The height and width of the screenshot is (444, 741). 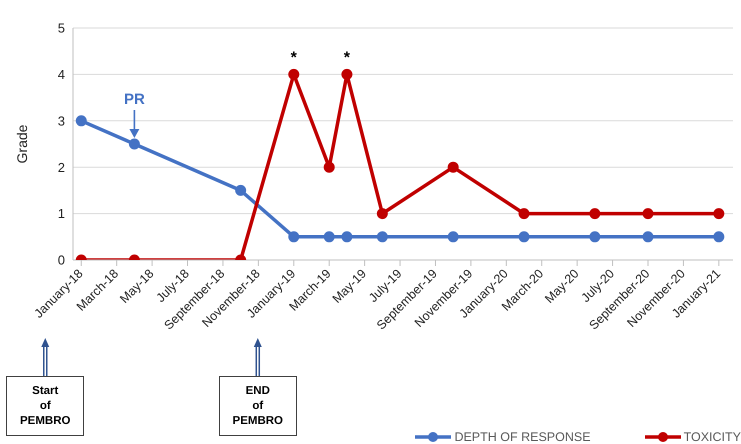 I want to click on y-tick-label: 0, so click(x=61, y=260).